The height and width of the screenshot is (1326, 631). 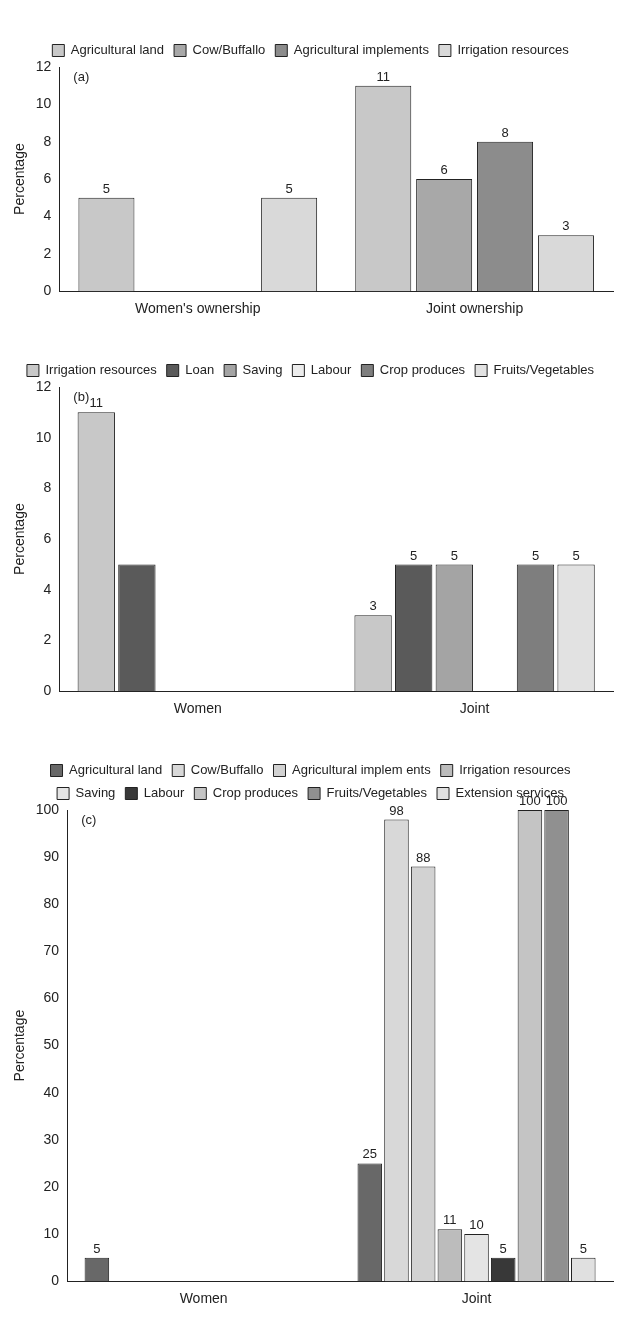 What do you see at coordinates (198, 308) in the screenshot?
I see `x-tick-label: Women's ownership` at bounding box center [198, 308].